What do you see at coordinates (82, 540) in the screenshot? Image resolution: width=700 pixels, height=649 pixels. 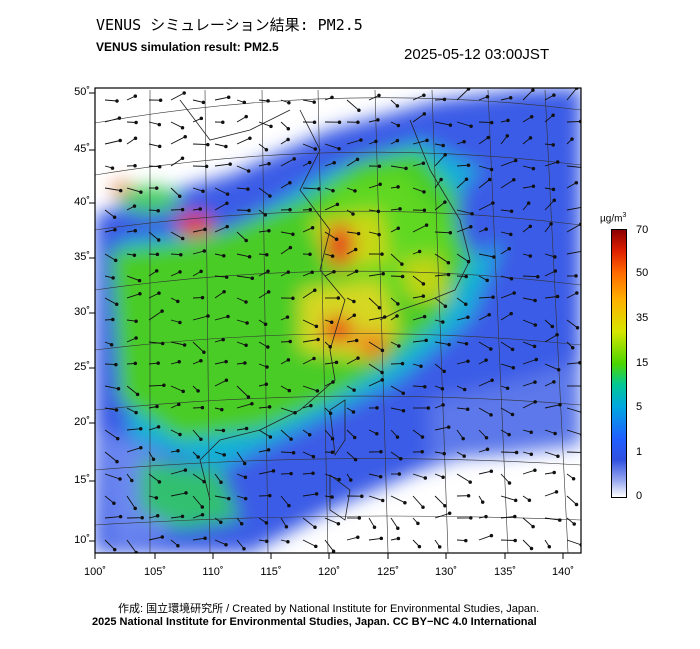 I see `lat-label: 10˚` at bounding box center [82, 540].